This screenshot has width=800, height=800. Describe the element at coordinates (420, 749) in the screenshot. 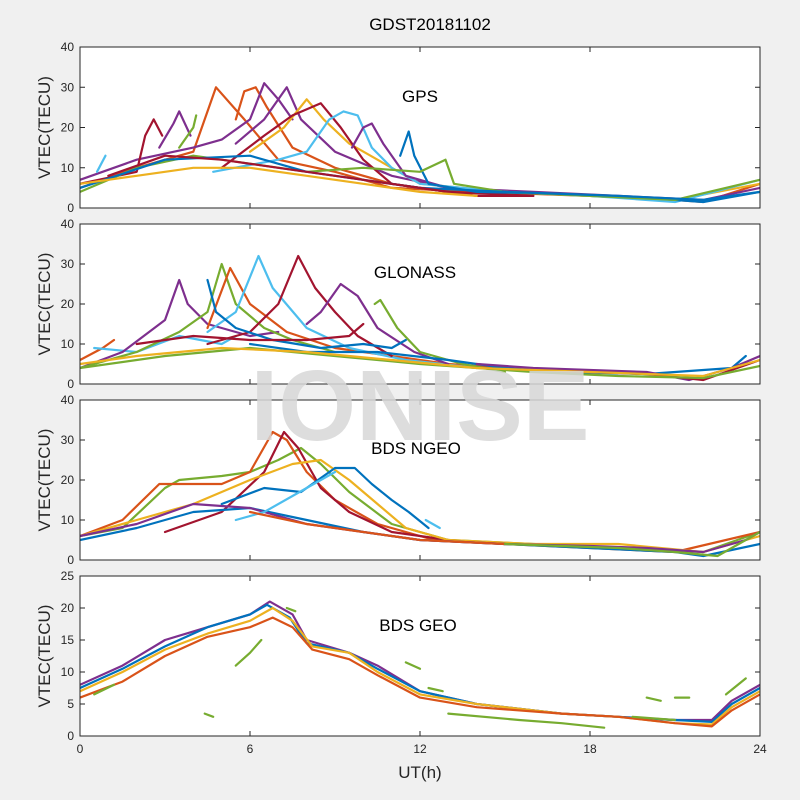

I see `x-tick-label: 12` at that location.